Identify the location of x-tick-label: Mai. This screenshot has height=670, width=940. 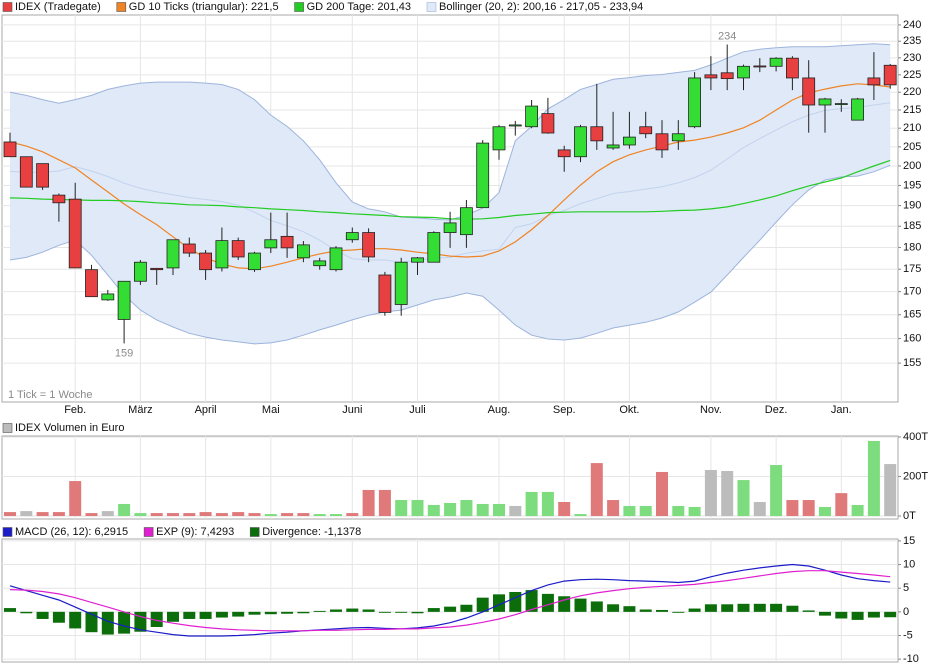
(271, 410).